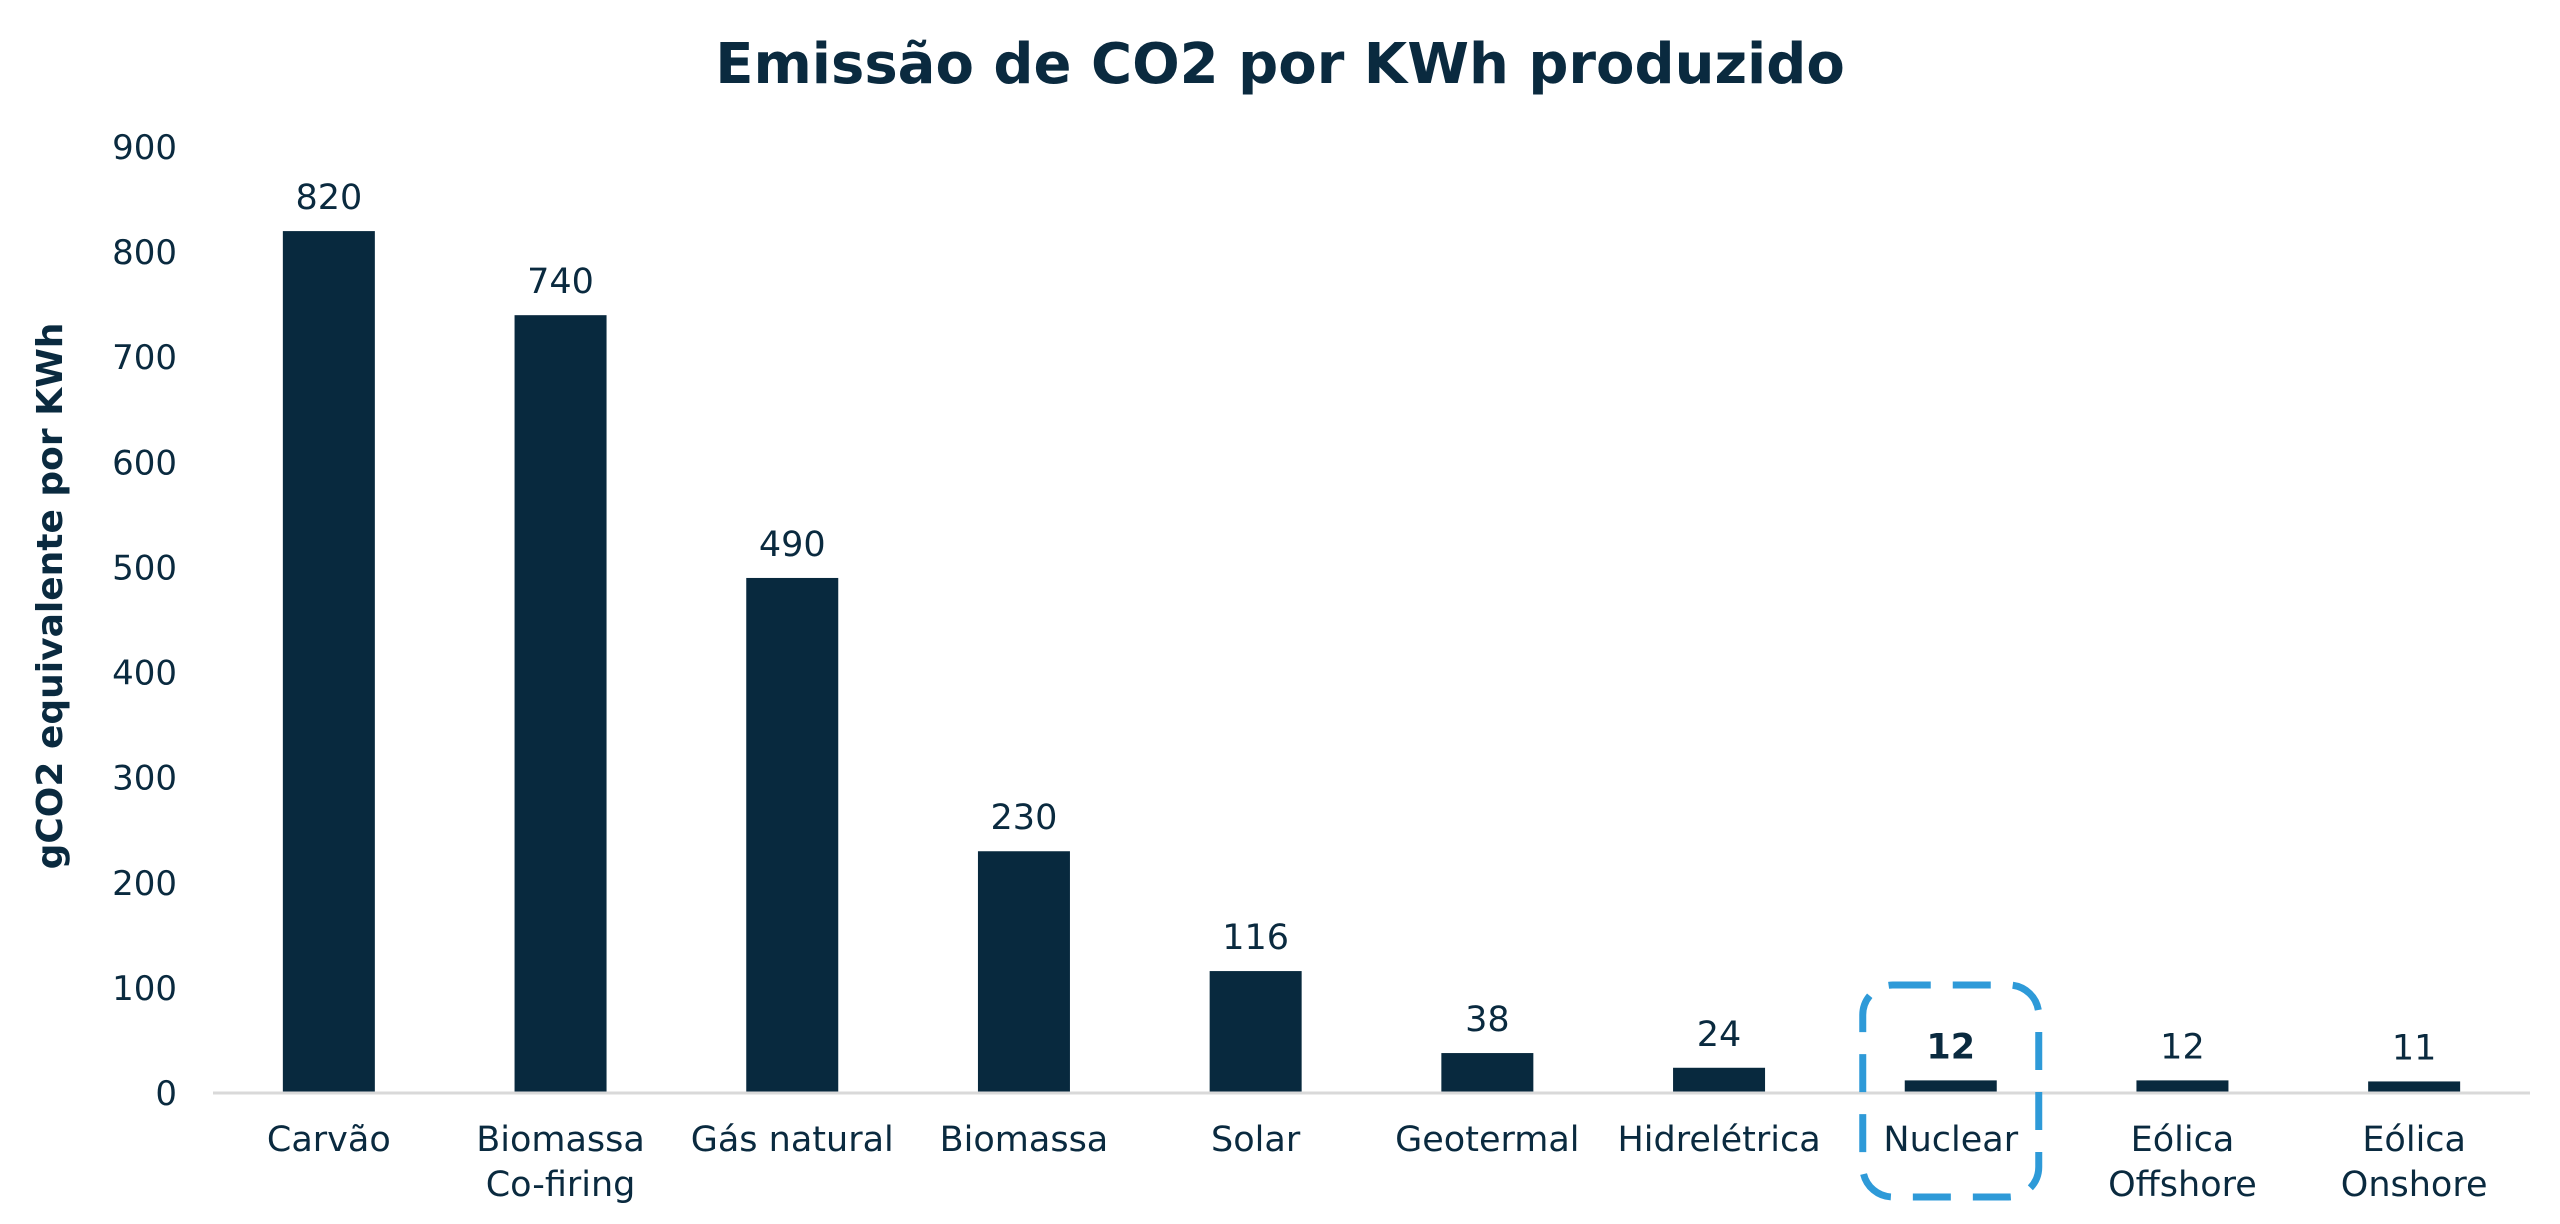  What do you see at coordinates (1256, 1140) in the screenshot?
I see `x-tick-label: Solar` at bounding box center [1256, 1140].